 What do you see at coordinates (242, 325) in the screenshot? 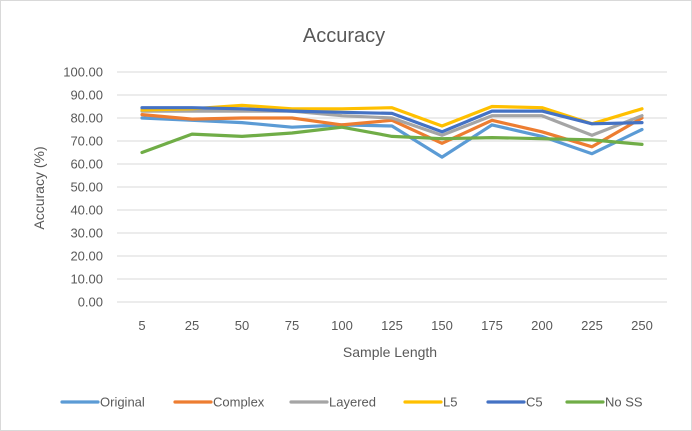
I see `x-tick-label: 50` at bounding box center [242, 325].